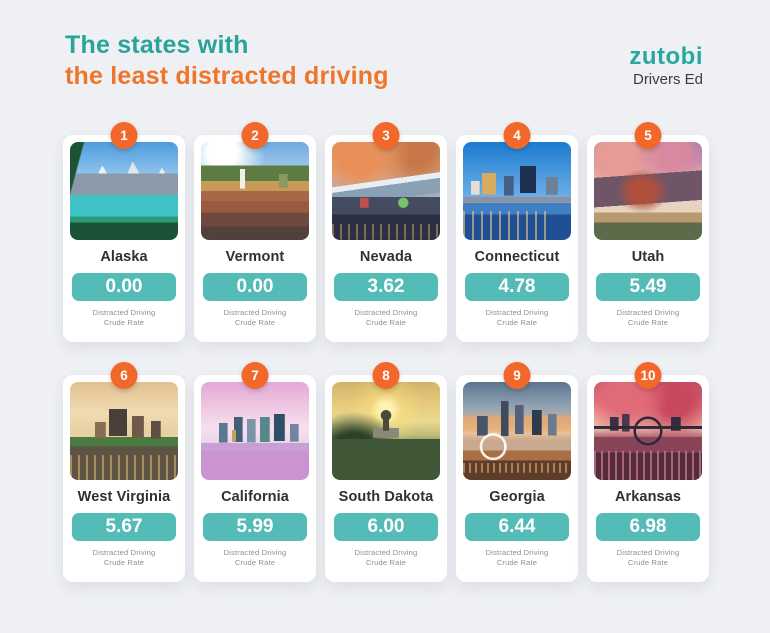 This screenshot has height=633, width=770. I want to click on state-name: West Virginia, so click(124, 497).